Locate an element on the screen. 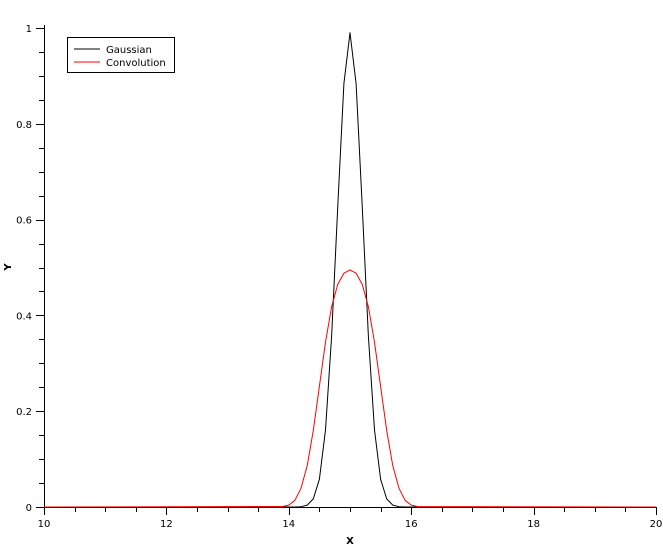 Image resolution: width=663 pixels, height=547 pixels. y-tick-label: 0.2 is located at coordinates (24, 412).